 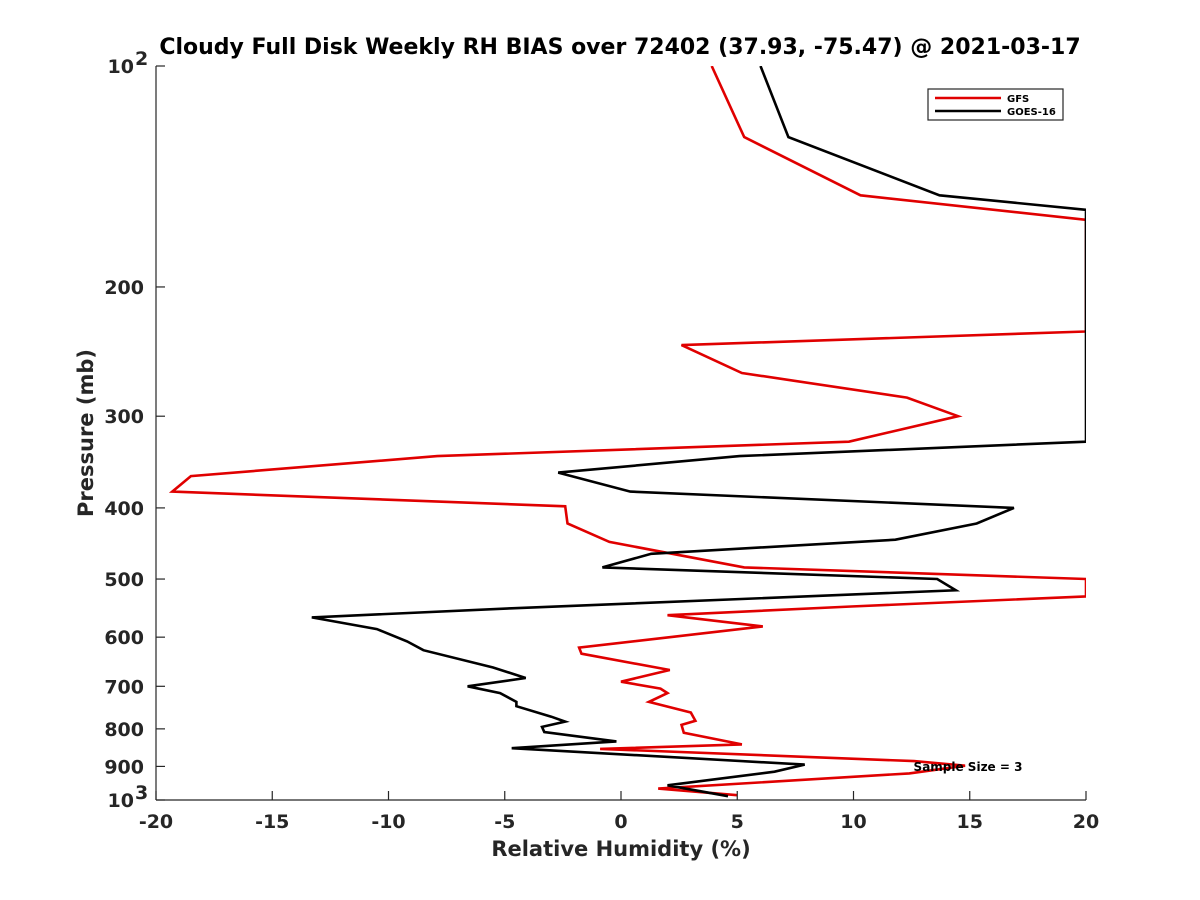 What do you see at coordinates (124, 509) in the screenshot?
I see `y-tick-label: 400` at bounding box center [124, 509].